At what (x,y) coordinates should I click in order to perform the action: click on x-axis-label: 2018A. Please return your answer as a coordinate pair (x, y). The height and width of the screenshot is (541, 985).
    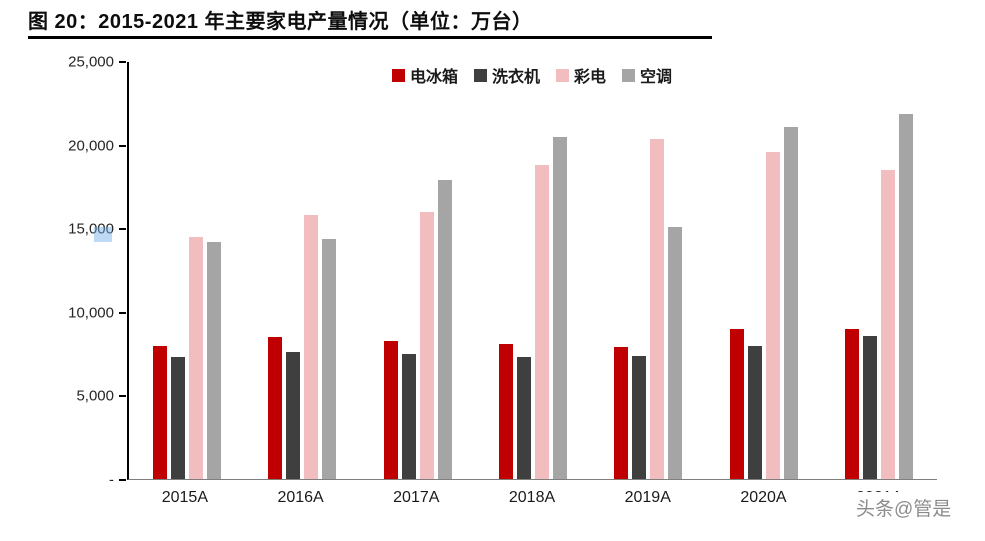
    Looking at the image, I should click on (532, 497).